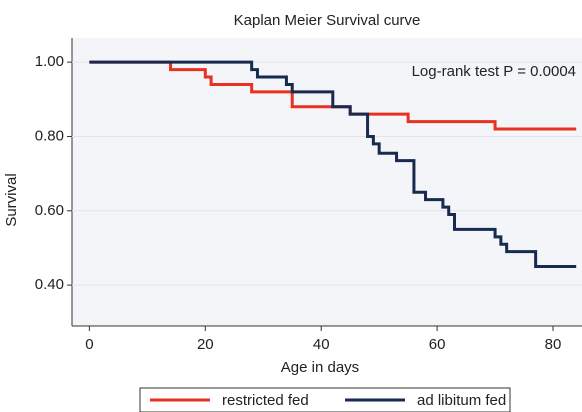 This screenshot has width=582, height=412. I want to click on x-axis-label: Age in days, so click(320, 367).